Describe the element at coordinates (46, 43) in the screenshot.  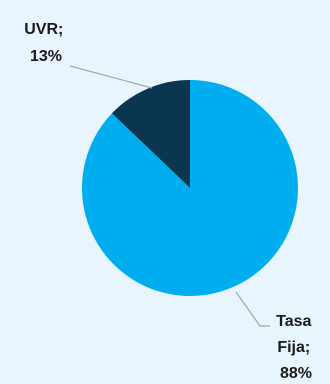
I see `data-label-uvr: UVR; 13%` at that location.